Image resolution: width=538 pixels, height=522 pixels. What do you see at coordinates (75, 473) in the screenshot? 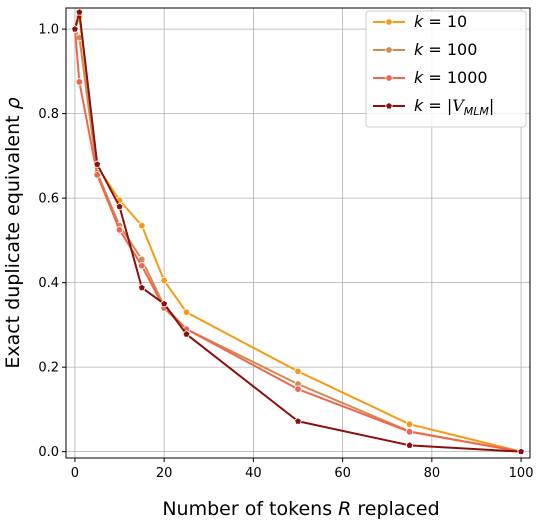
I see `x-tick-label: 0` at bounding box center [75, 473].